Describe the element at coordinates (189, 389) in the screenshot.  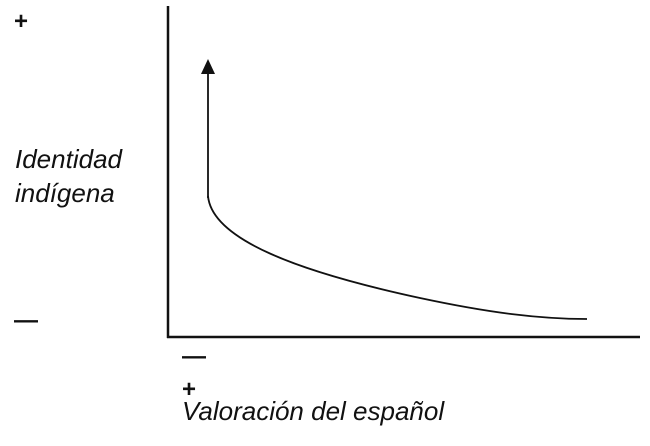
I see `x-plus-sign: +` at that location.